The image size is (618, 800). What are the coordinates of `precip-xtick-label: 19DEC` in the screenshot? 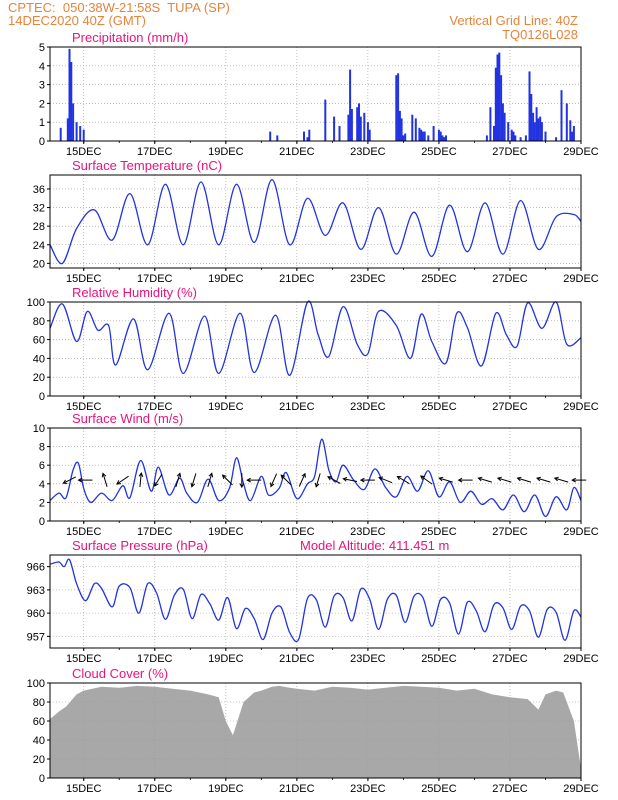 It's located at (226, 152).